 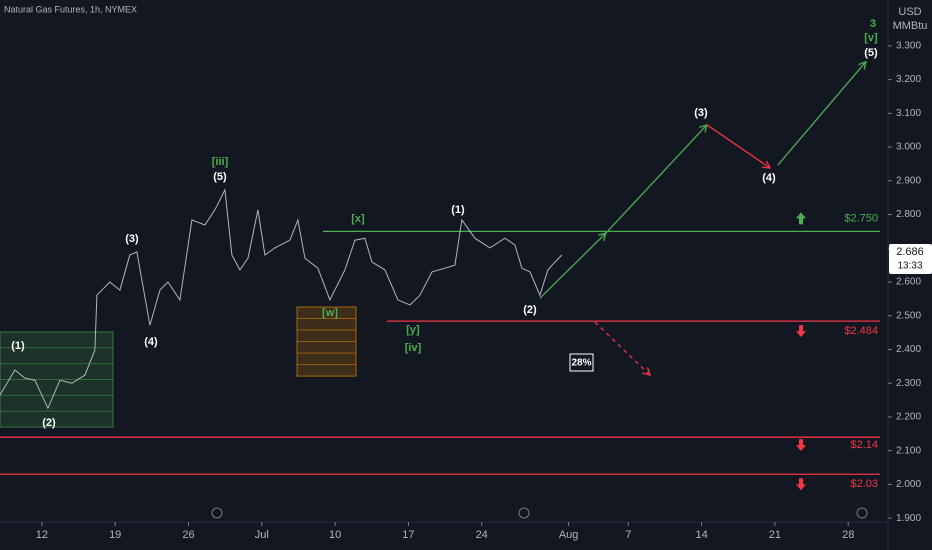 I want to click on x-tick-label: 28, so click(x=848, y=535).